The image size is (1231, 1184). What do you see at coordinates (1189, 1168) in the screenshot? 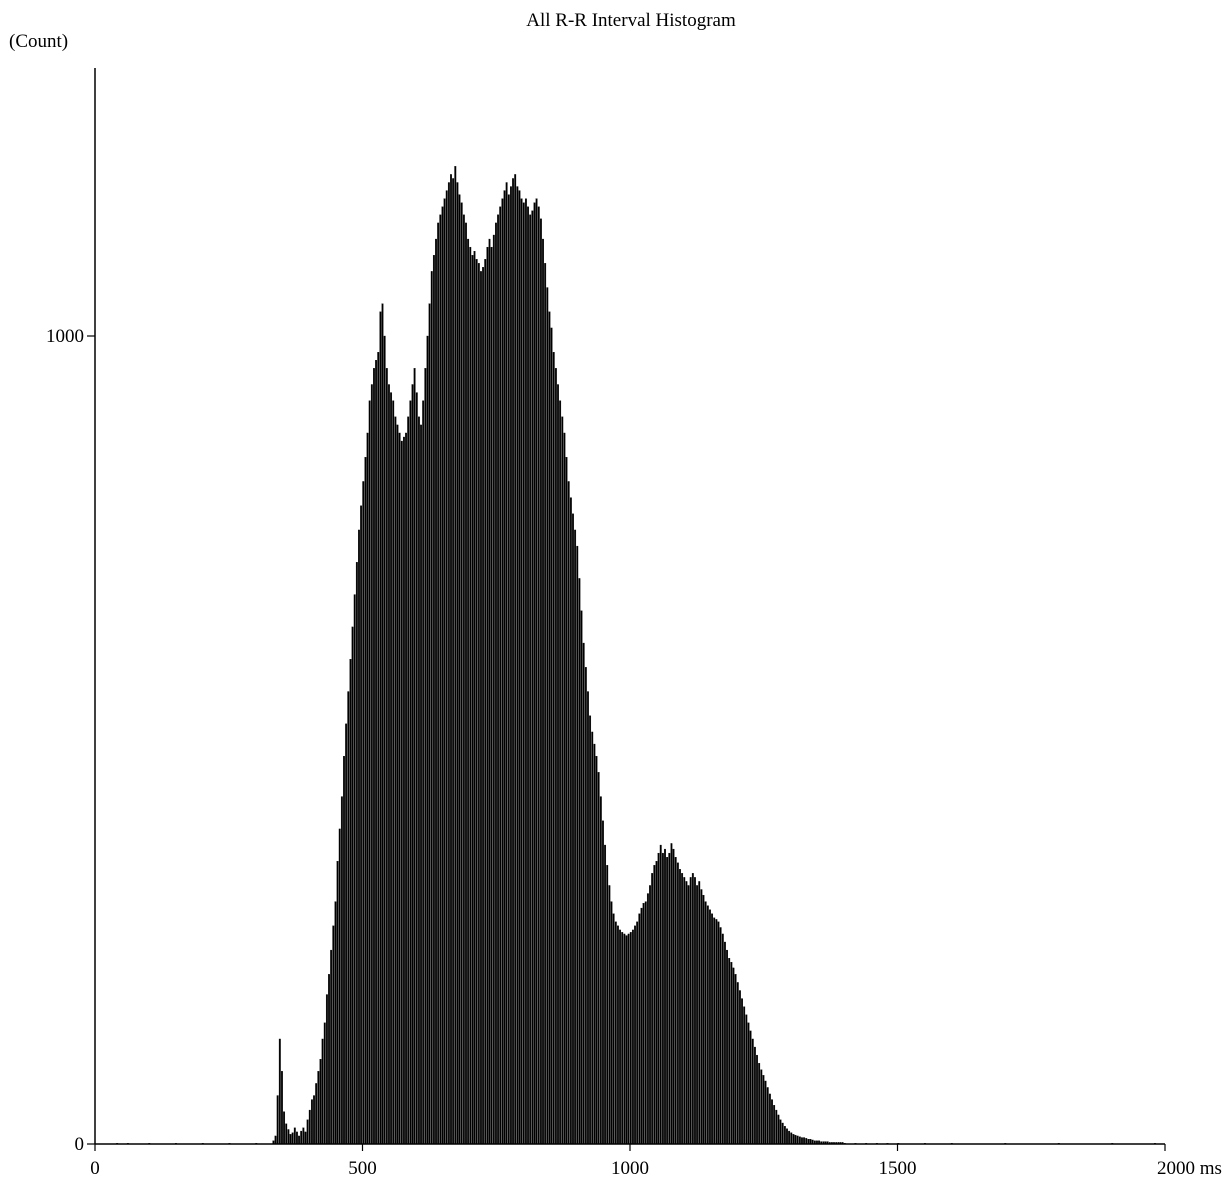
I see `x-tick-label: 2000 ms` at bounding box center [1189, 1168].